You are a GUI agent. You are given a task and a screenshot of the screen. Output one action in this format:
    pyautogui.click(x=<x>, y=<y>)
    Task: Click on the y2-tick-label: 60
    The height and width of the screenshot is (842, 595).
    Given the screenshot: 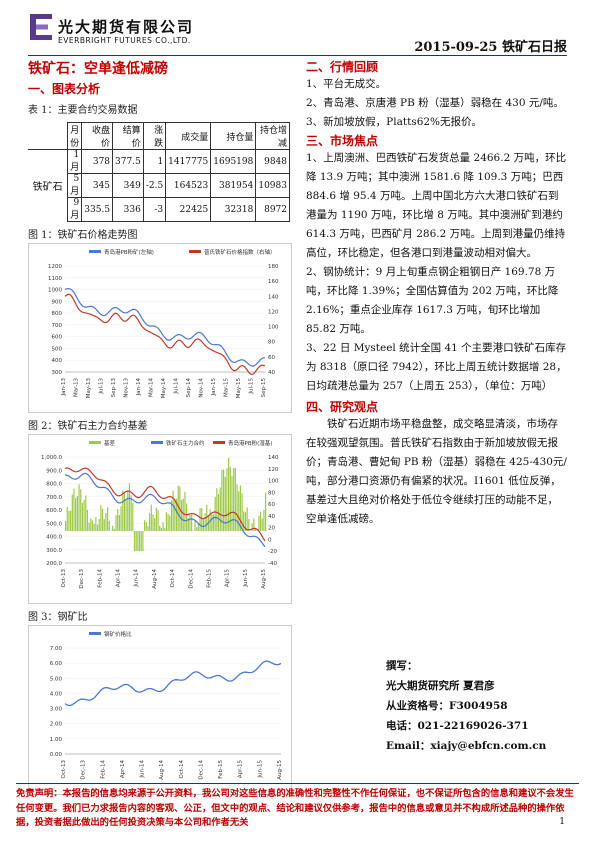 What is the action you would take?
    pyautogui.click(x=271, y=358)
    